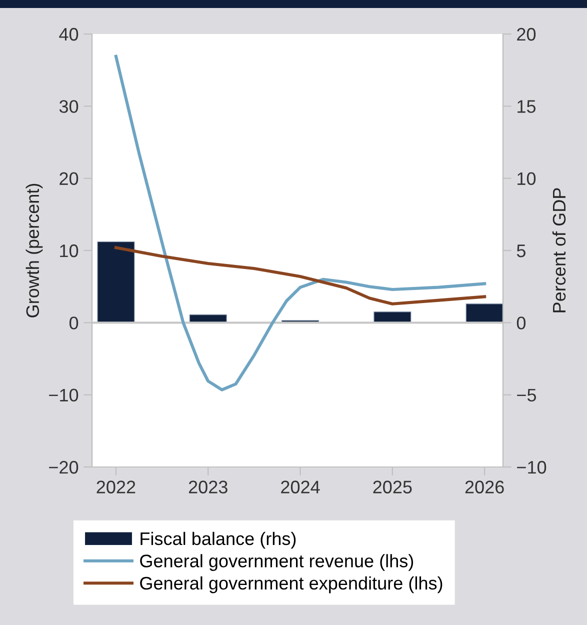 The width and height of the screenshot is (587, 625). I want to click on y-tick-label: −10, so click(63, 395).